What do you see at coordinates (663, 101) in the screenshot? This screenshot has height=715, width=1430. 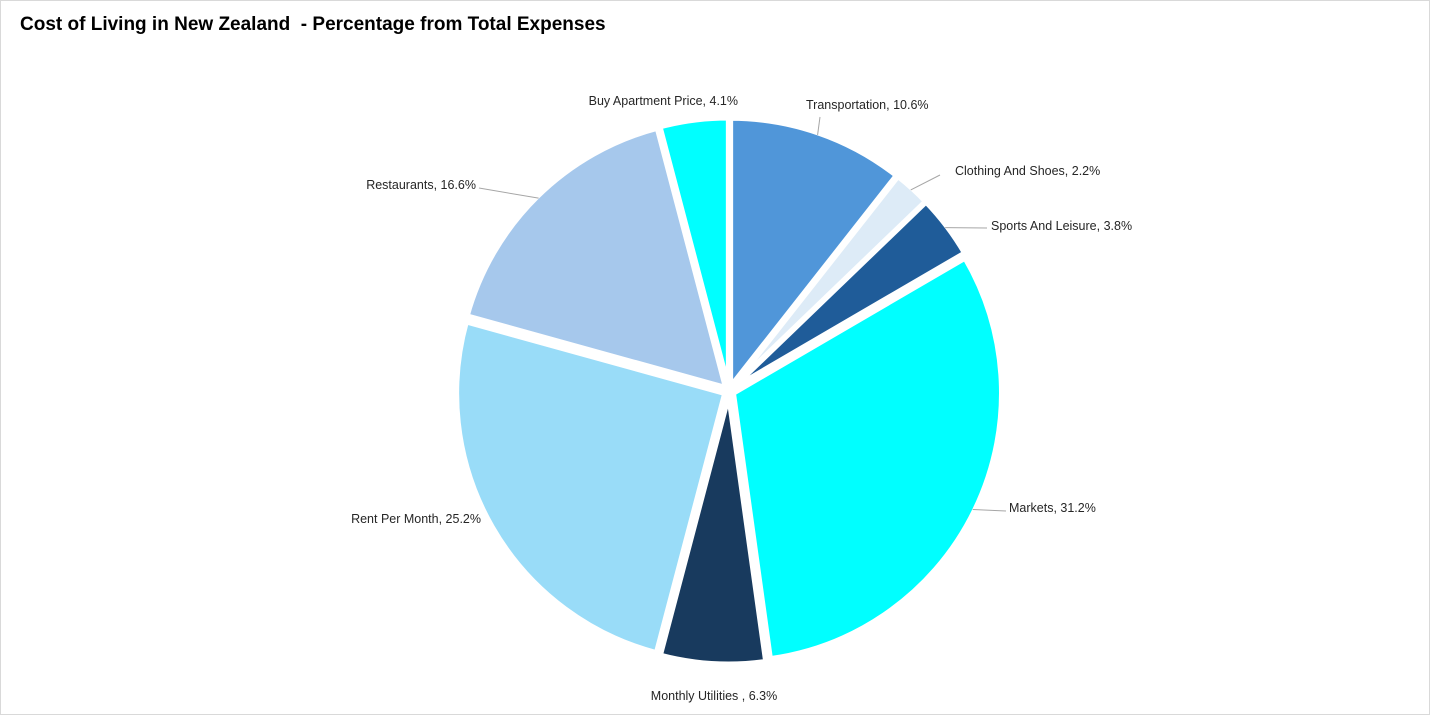 I see `data-label-buy-apartment-price: Buy Apartment Price, 4.1%` at bounding box center [663, 101].